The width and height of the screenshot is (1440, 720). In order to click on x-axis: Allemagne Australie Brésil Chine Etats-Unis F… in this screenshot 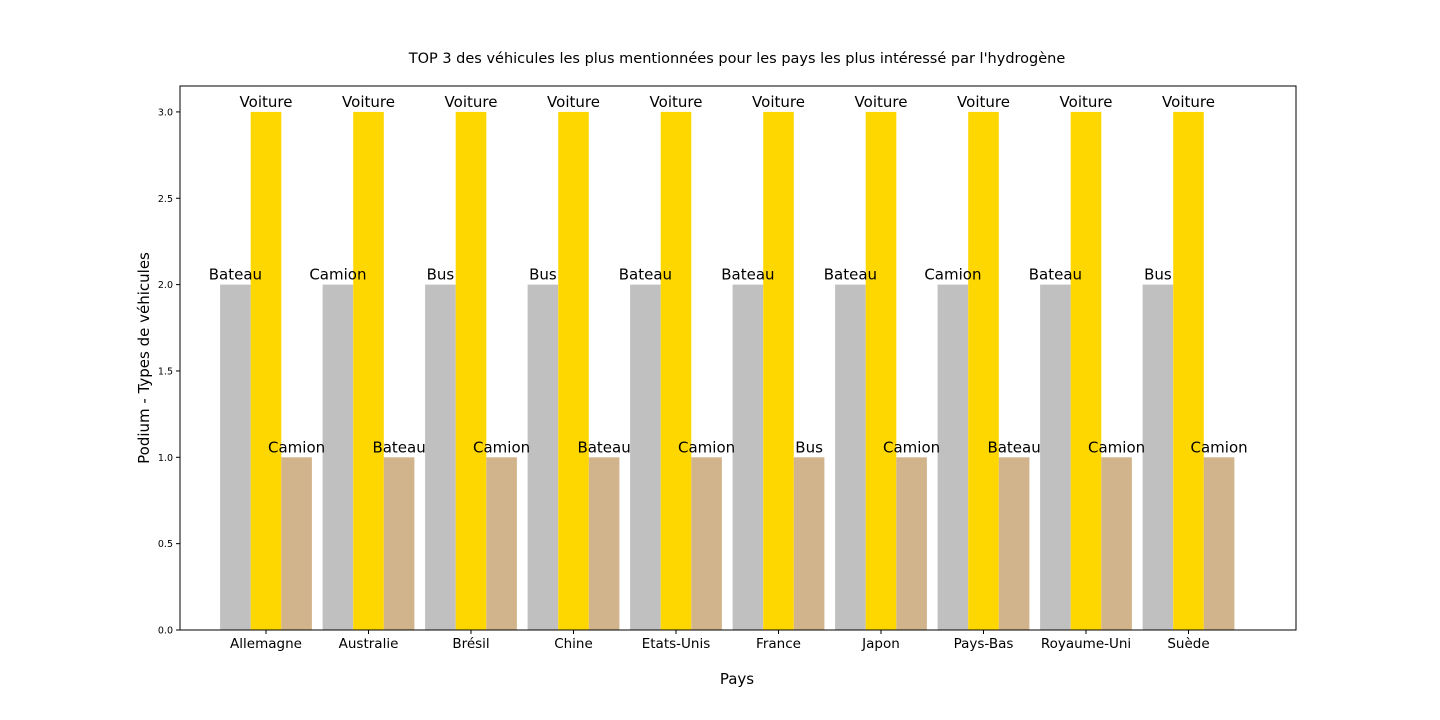, I will do `click(720, 641)`.